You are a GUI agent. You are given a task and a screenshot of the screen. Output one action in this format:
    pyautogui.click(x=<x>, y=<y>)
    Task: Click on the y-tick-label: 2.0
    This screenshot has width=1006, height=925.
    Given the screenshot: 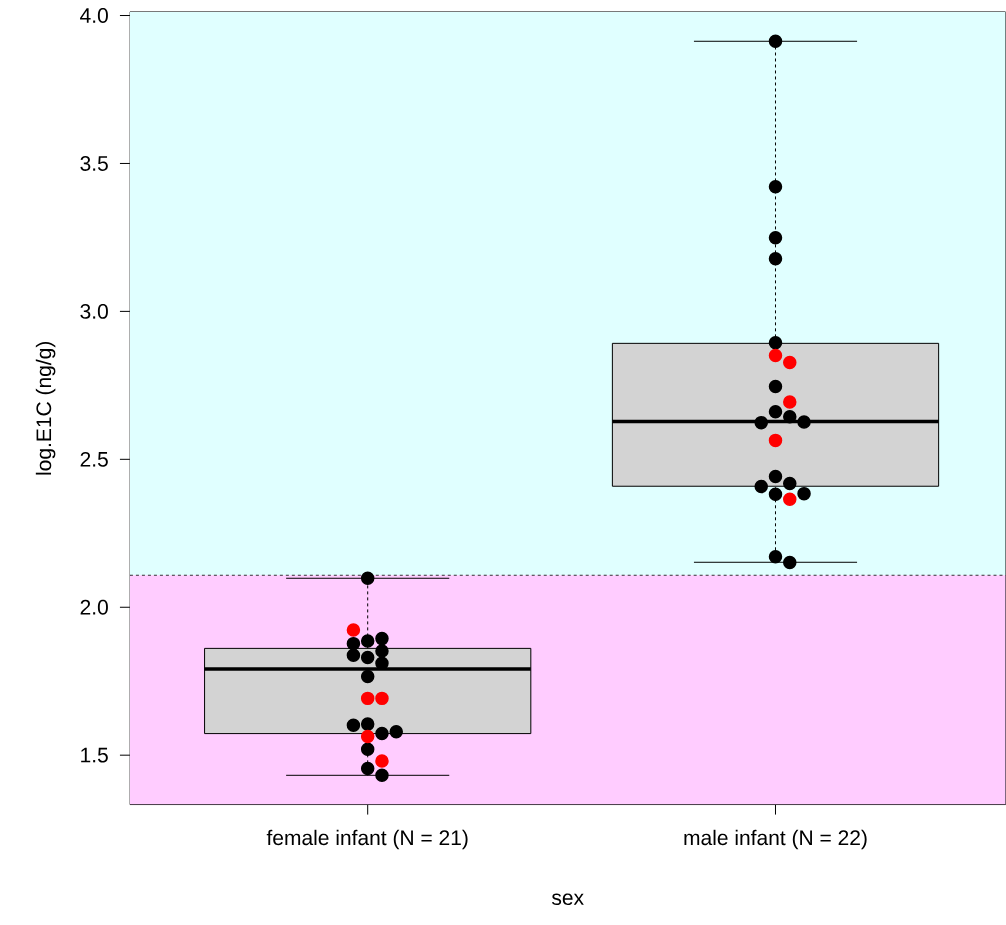 What is the action you would take?
    pyautogui.click(x=94, y=607)
    